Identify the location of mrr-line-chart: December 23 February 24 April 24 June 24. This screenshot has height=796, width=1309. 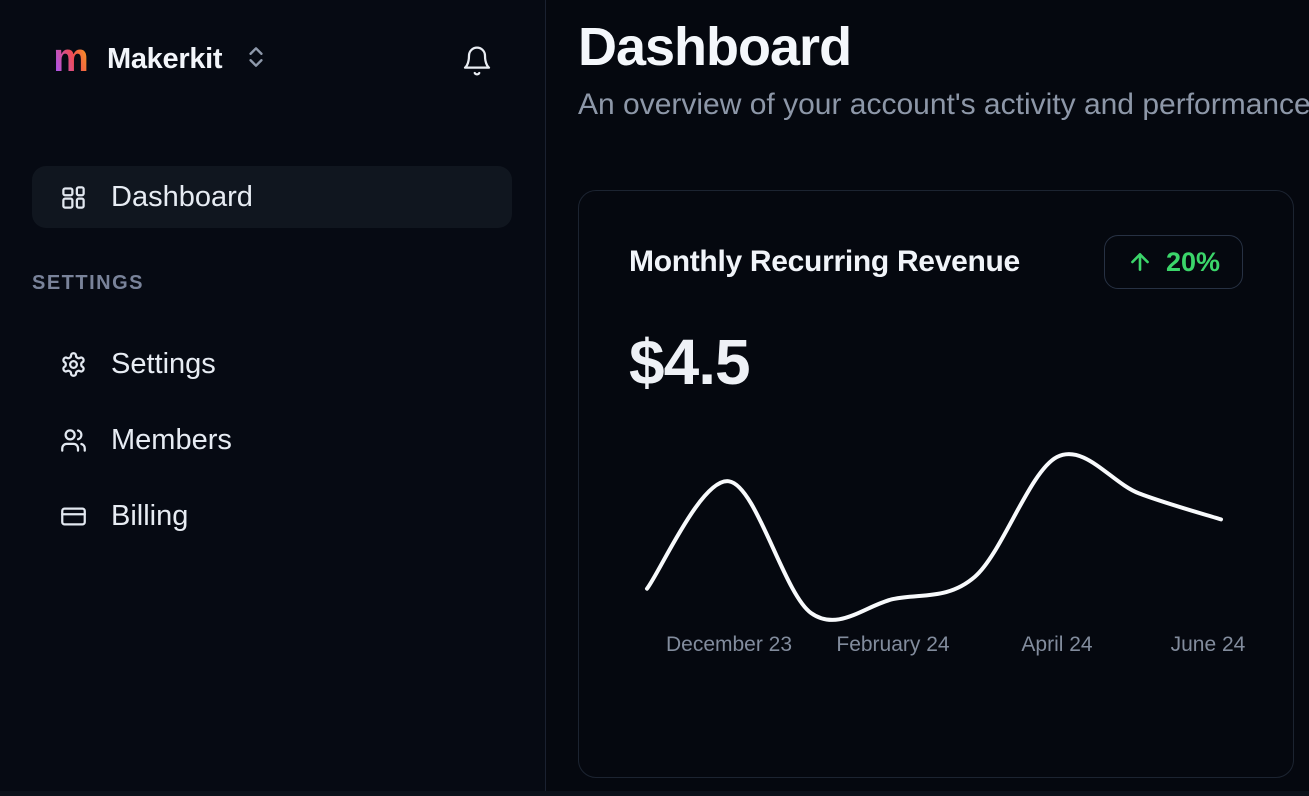
(945, 554).